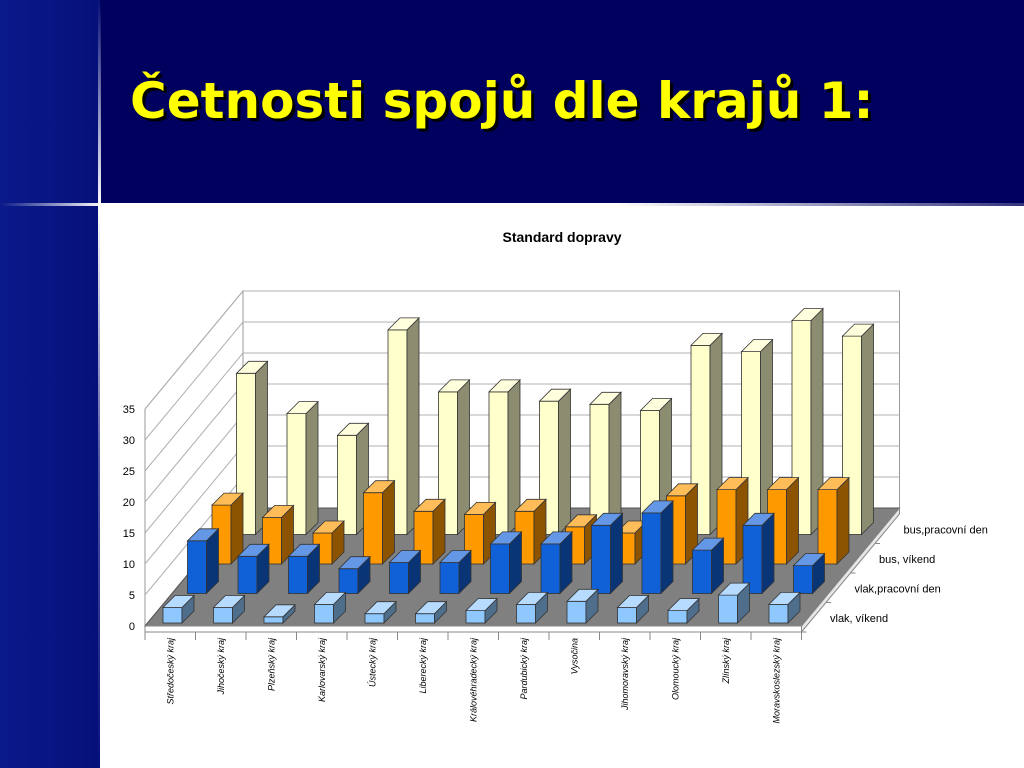 This screenshot has width=1024, height=768. Describe the element at coordinates (170, 671) in the screenshot. I see `category-label: Středočeský kraj` at that location.